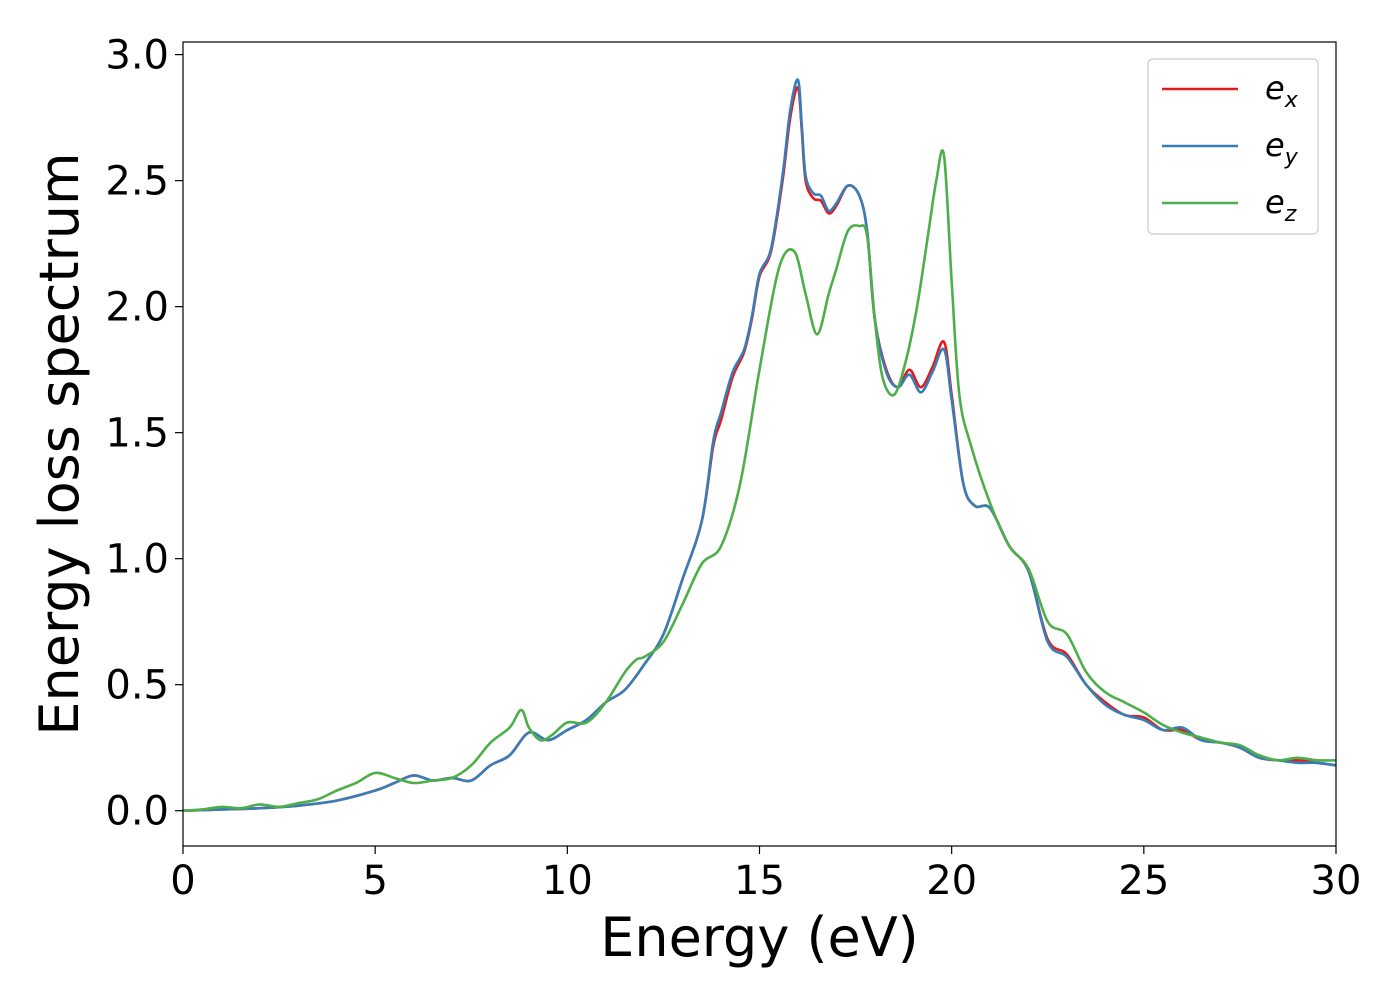 The width and height of the screenshot is (1400, 1000). I want to click on x-tick-label: 0, so click(182, 881).